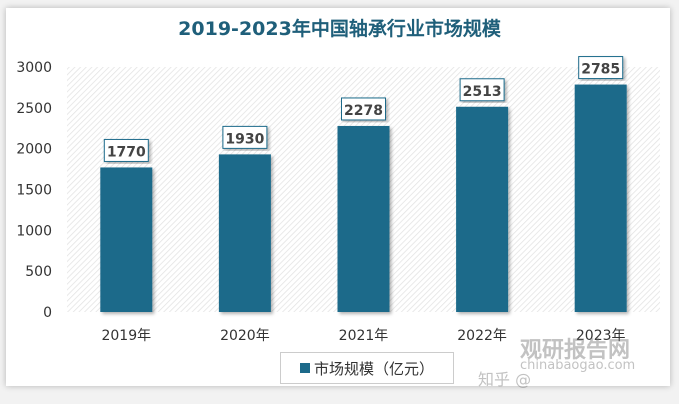 The image size is (679, 404). I want to click on x-tick-label: 2021年, so click(364, 336).